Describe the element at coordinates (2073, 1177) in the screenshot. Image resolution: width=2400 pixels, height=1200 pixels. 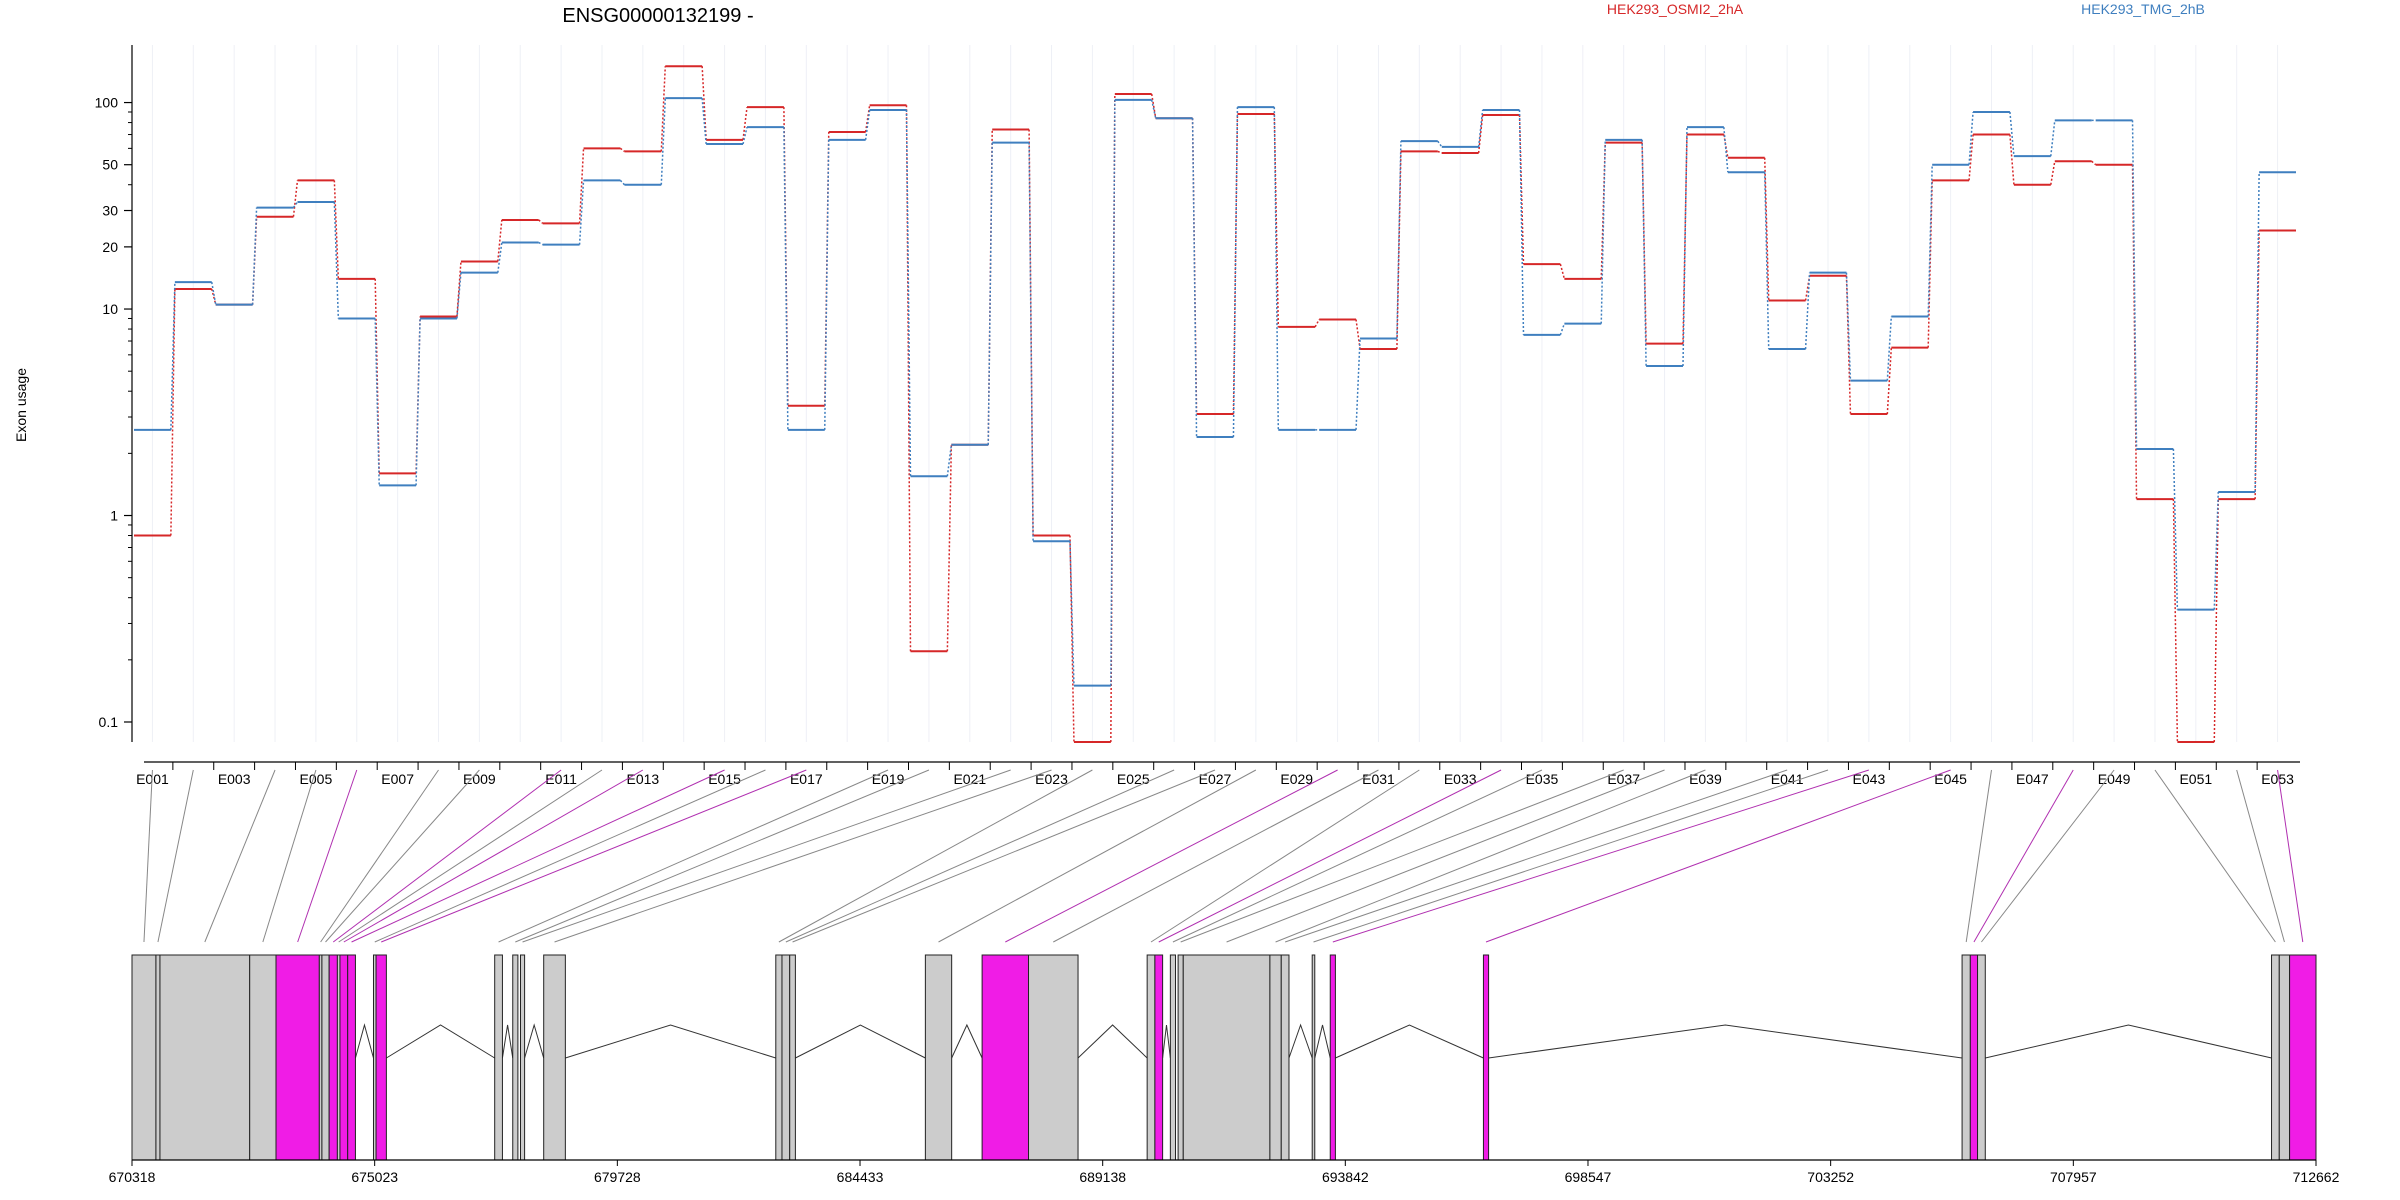
I see `genomic-tick-label: 707957` at that location.